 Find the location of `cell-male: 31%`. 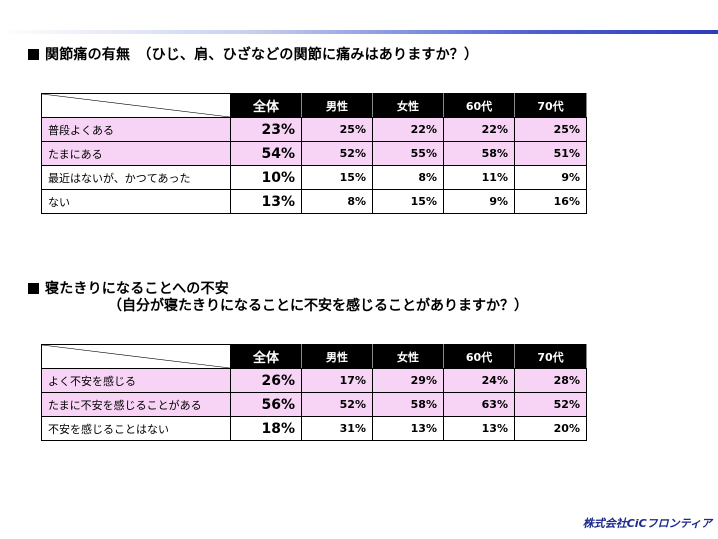

cell-male: 31% is located at coordinates (337, 428).